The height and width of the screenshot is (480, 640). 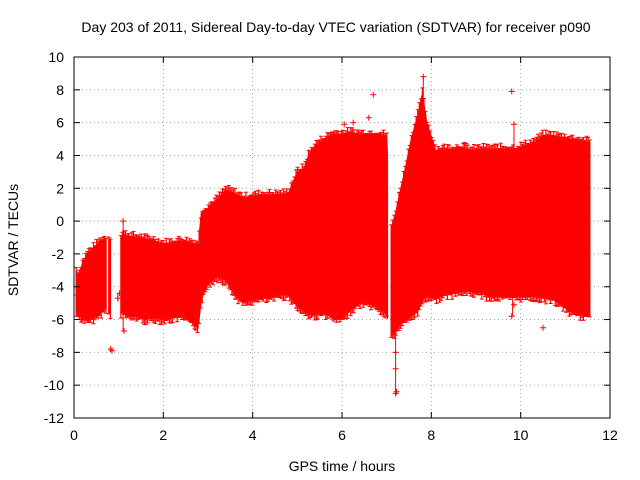 What do you see at coordinates (74, 435) in the screenshot?
I see `x-tick-label: 0` at bounding box center [74, 435].